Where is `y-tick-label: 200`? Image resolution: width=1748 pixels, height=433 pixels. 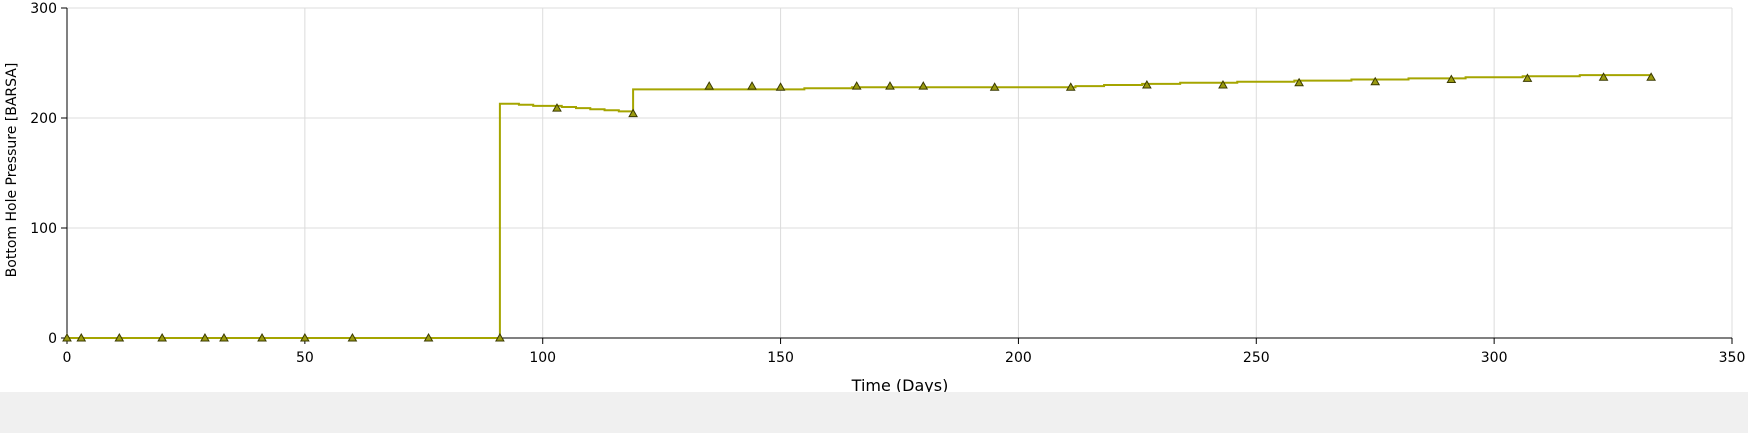 y-tick-label: 200 is located at coordinates (43, 119).